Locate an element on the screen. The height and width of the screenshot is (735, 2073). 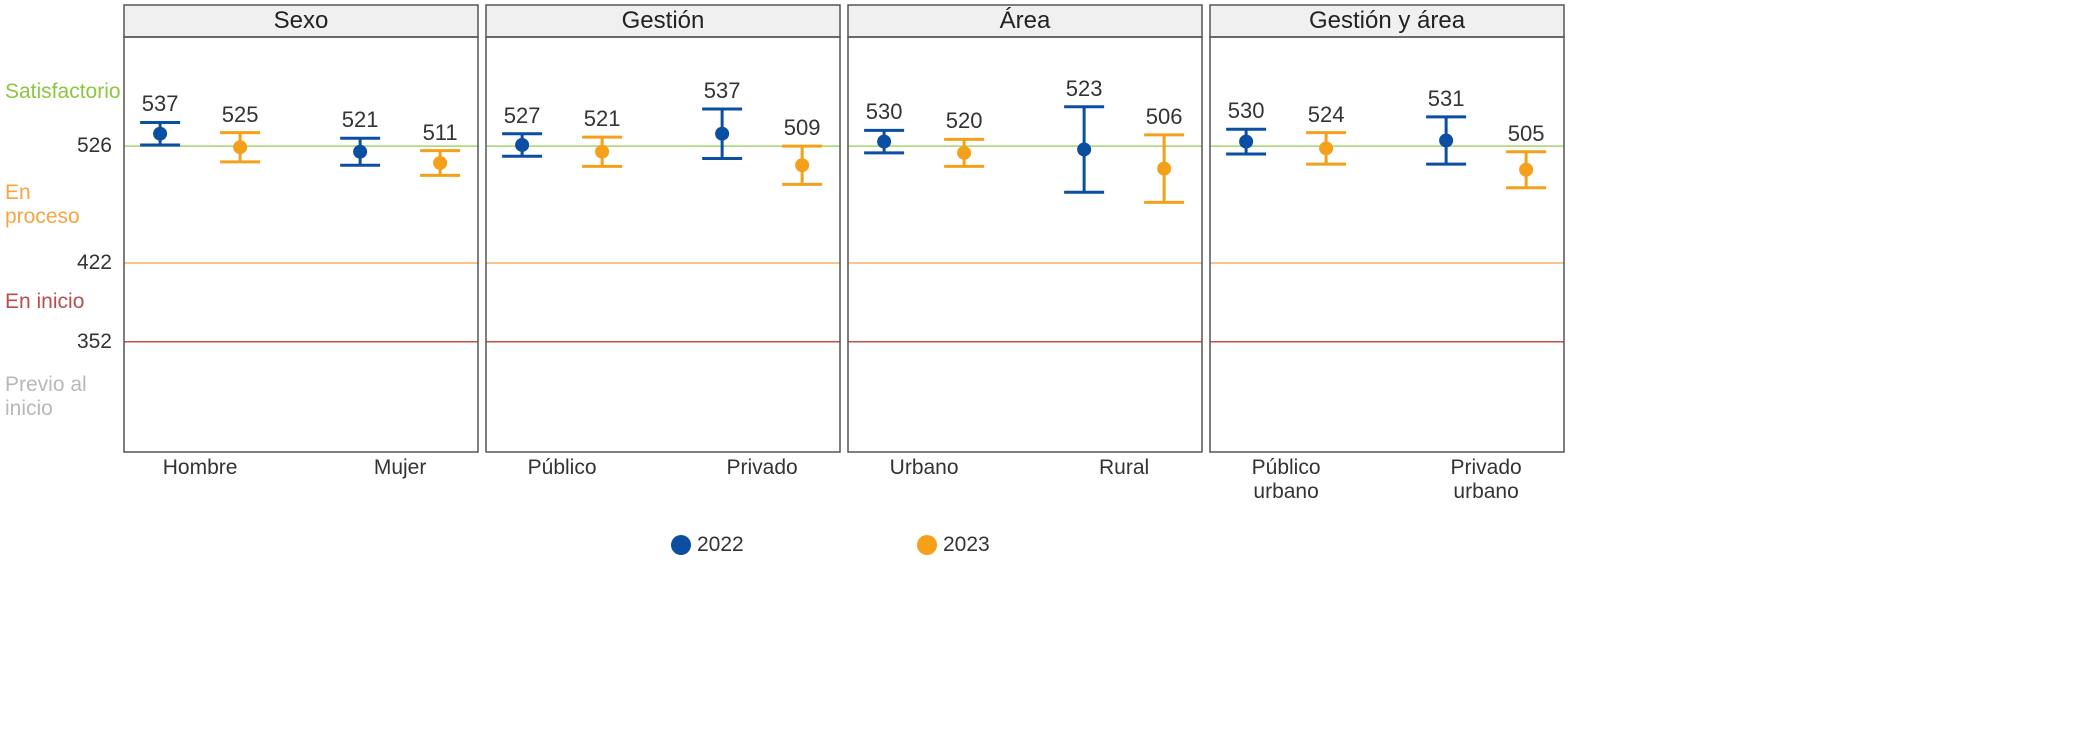
data-label: 531 is located at coordinates (1446, 98).